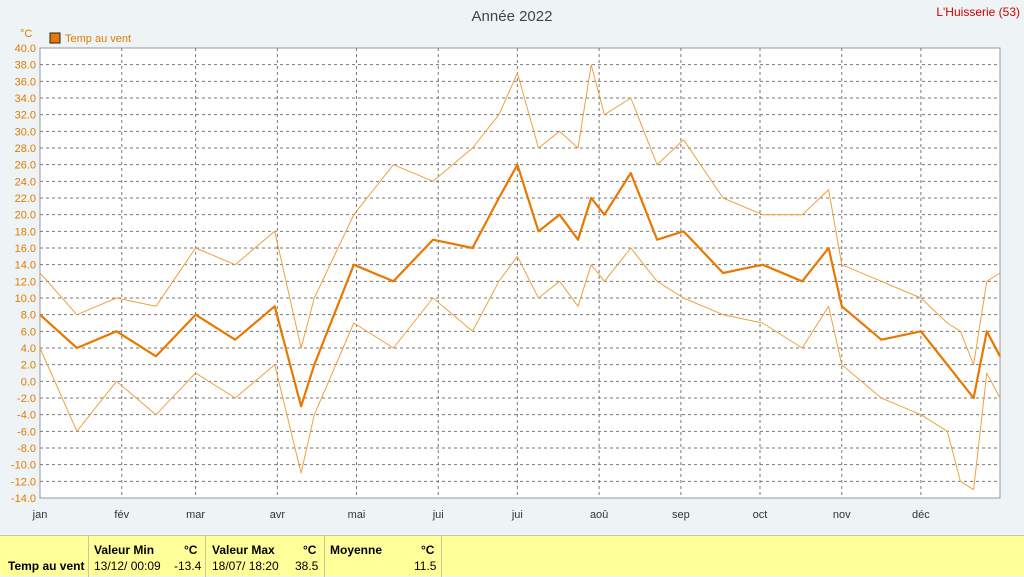 This screenshot has width=1024, height=577. Describe the element at coordinates (310, 550) in the screenshot. I see `max-unit: °C` at that location.